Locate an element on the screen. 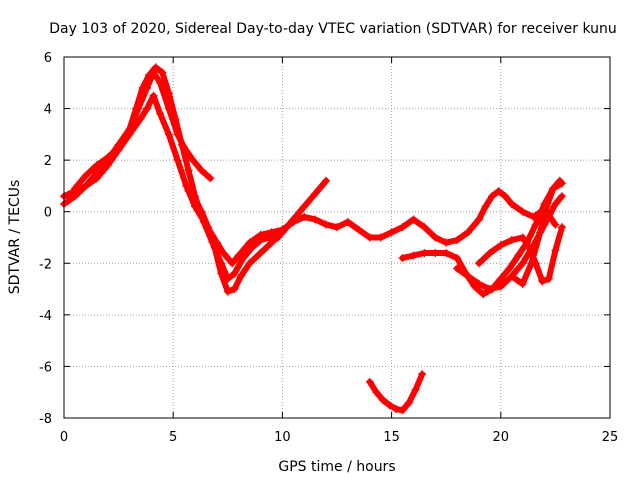  y-tick-label: -2 is located at coordinates (45, 264).